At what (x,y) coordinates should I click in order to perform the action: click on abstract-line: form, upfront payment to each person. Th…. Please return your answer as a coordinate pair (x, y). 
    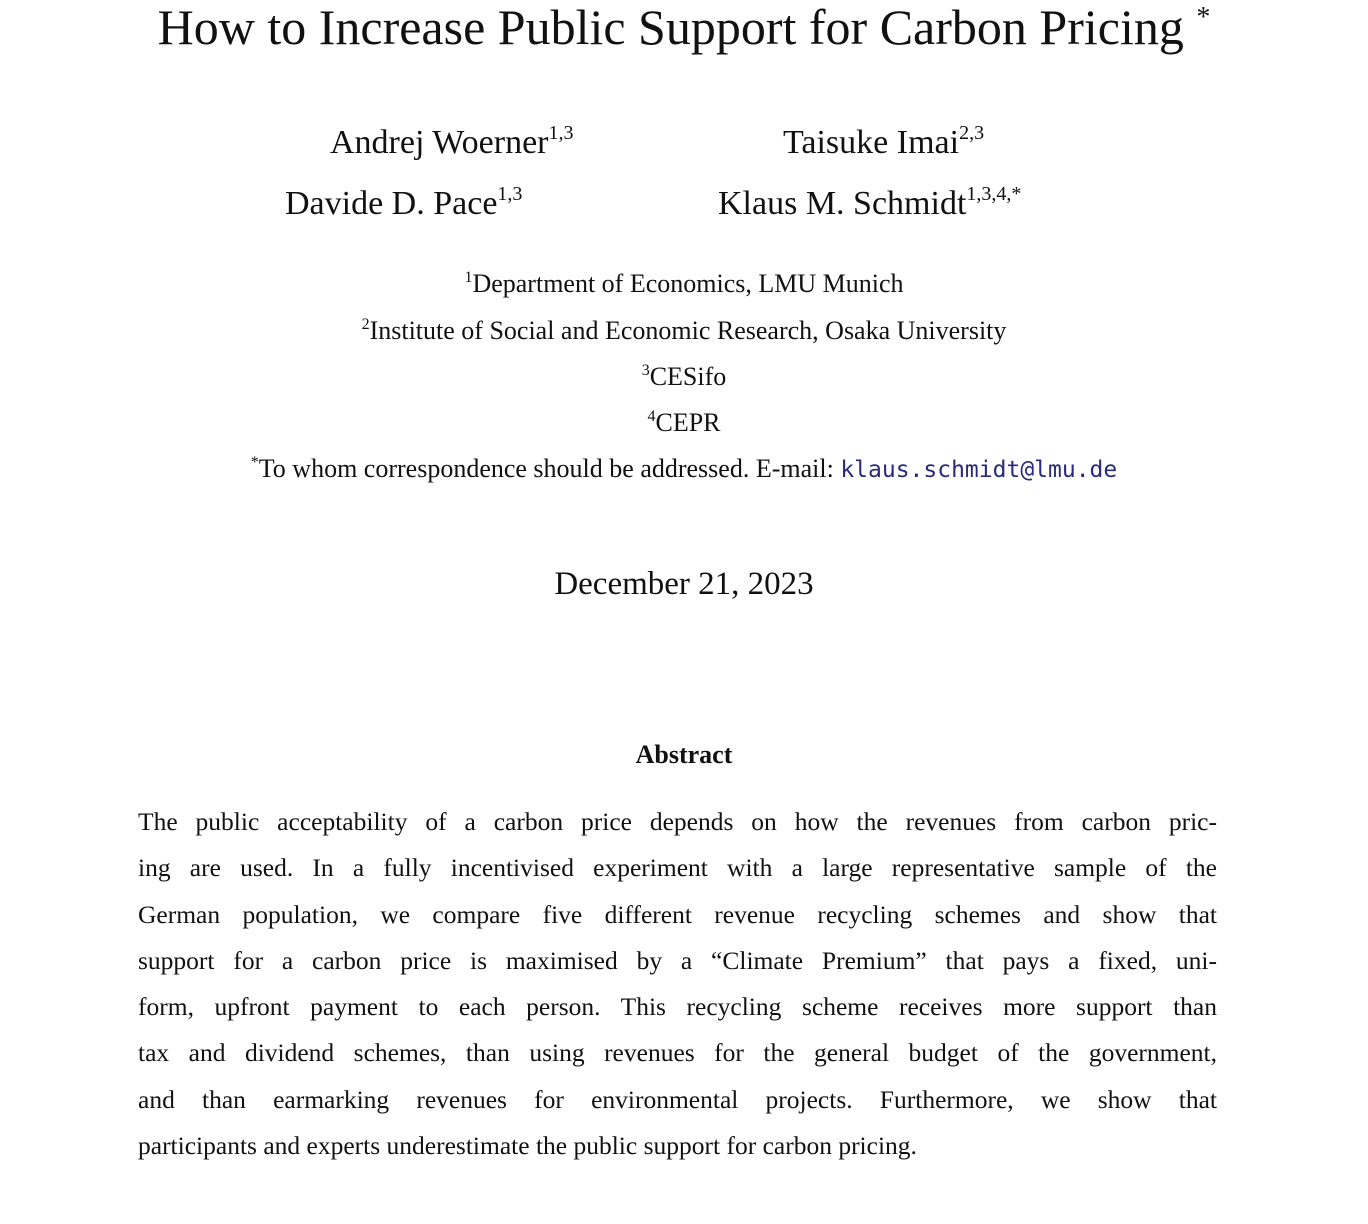
    Looking at the image, I should click on (677, 1007).